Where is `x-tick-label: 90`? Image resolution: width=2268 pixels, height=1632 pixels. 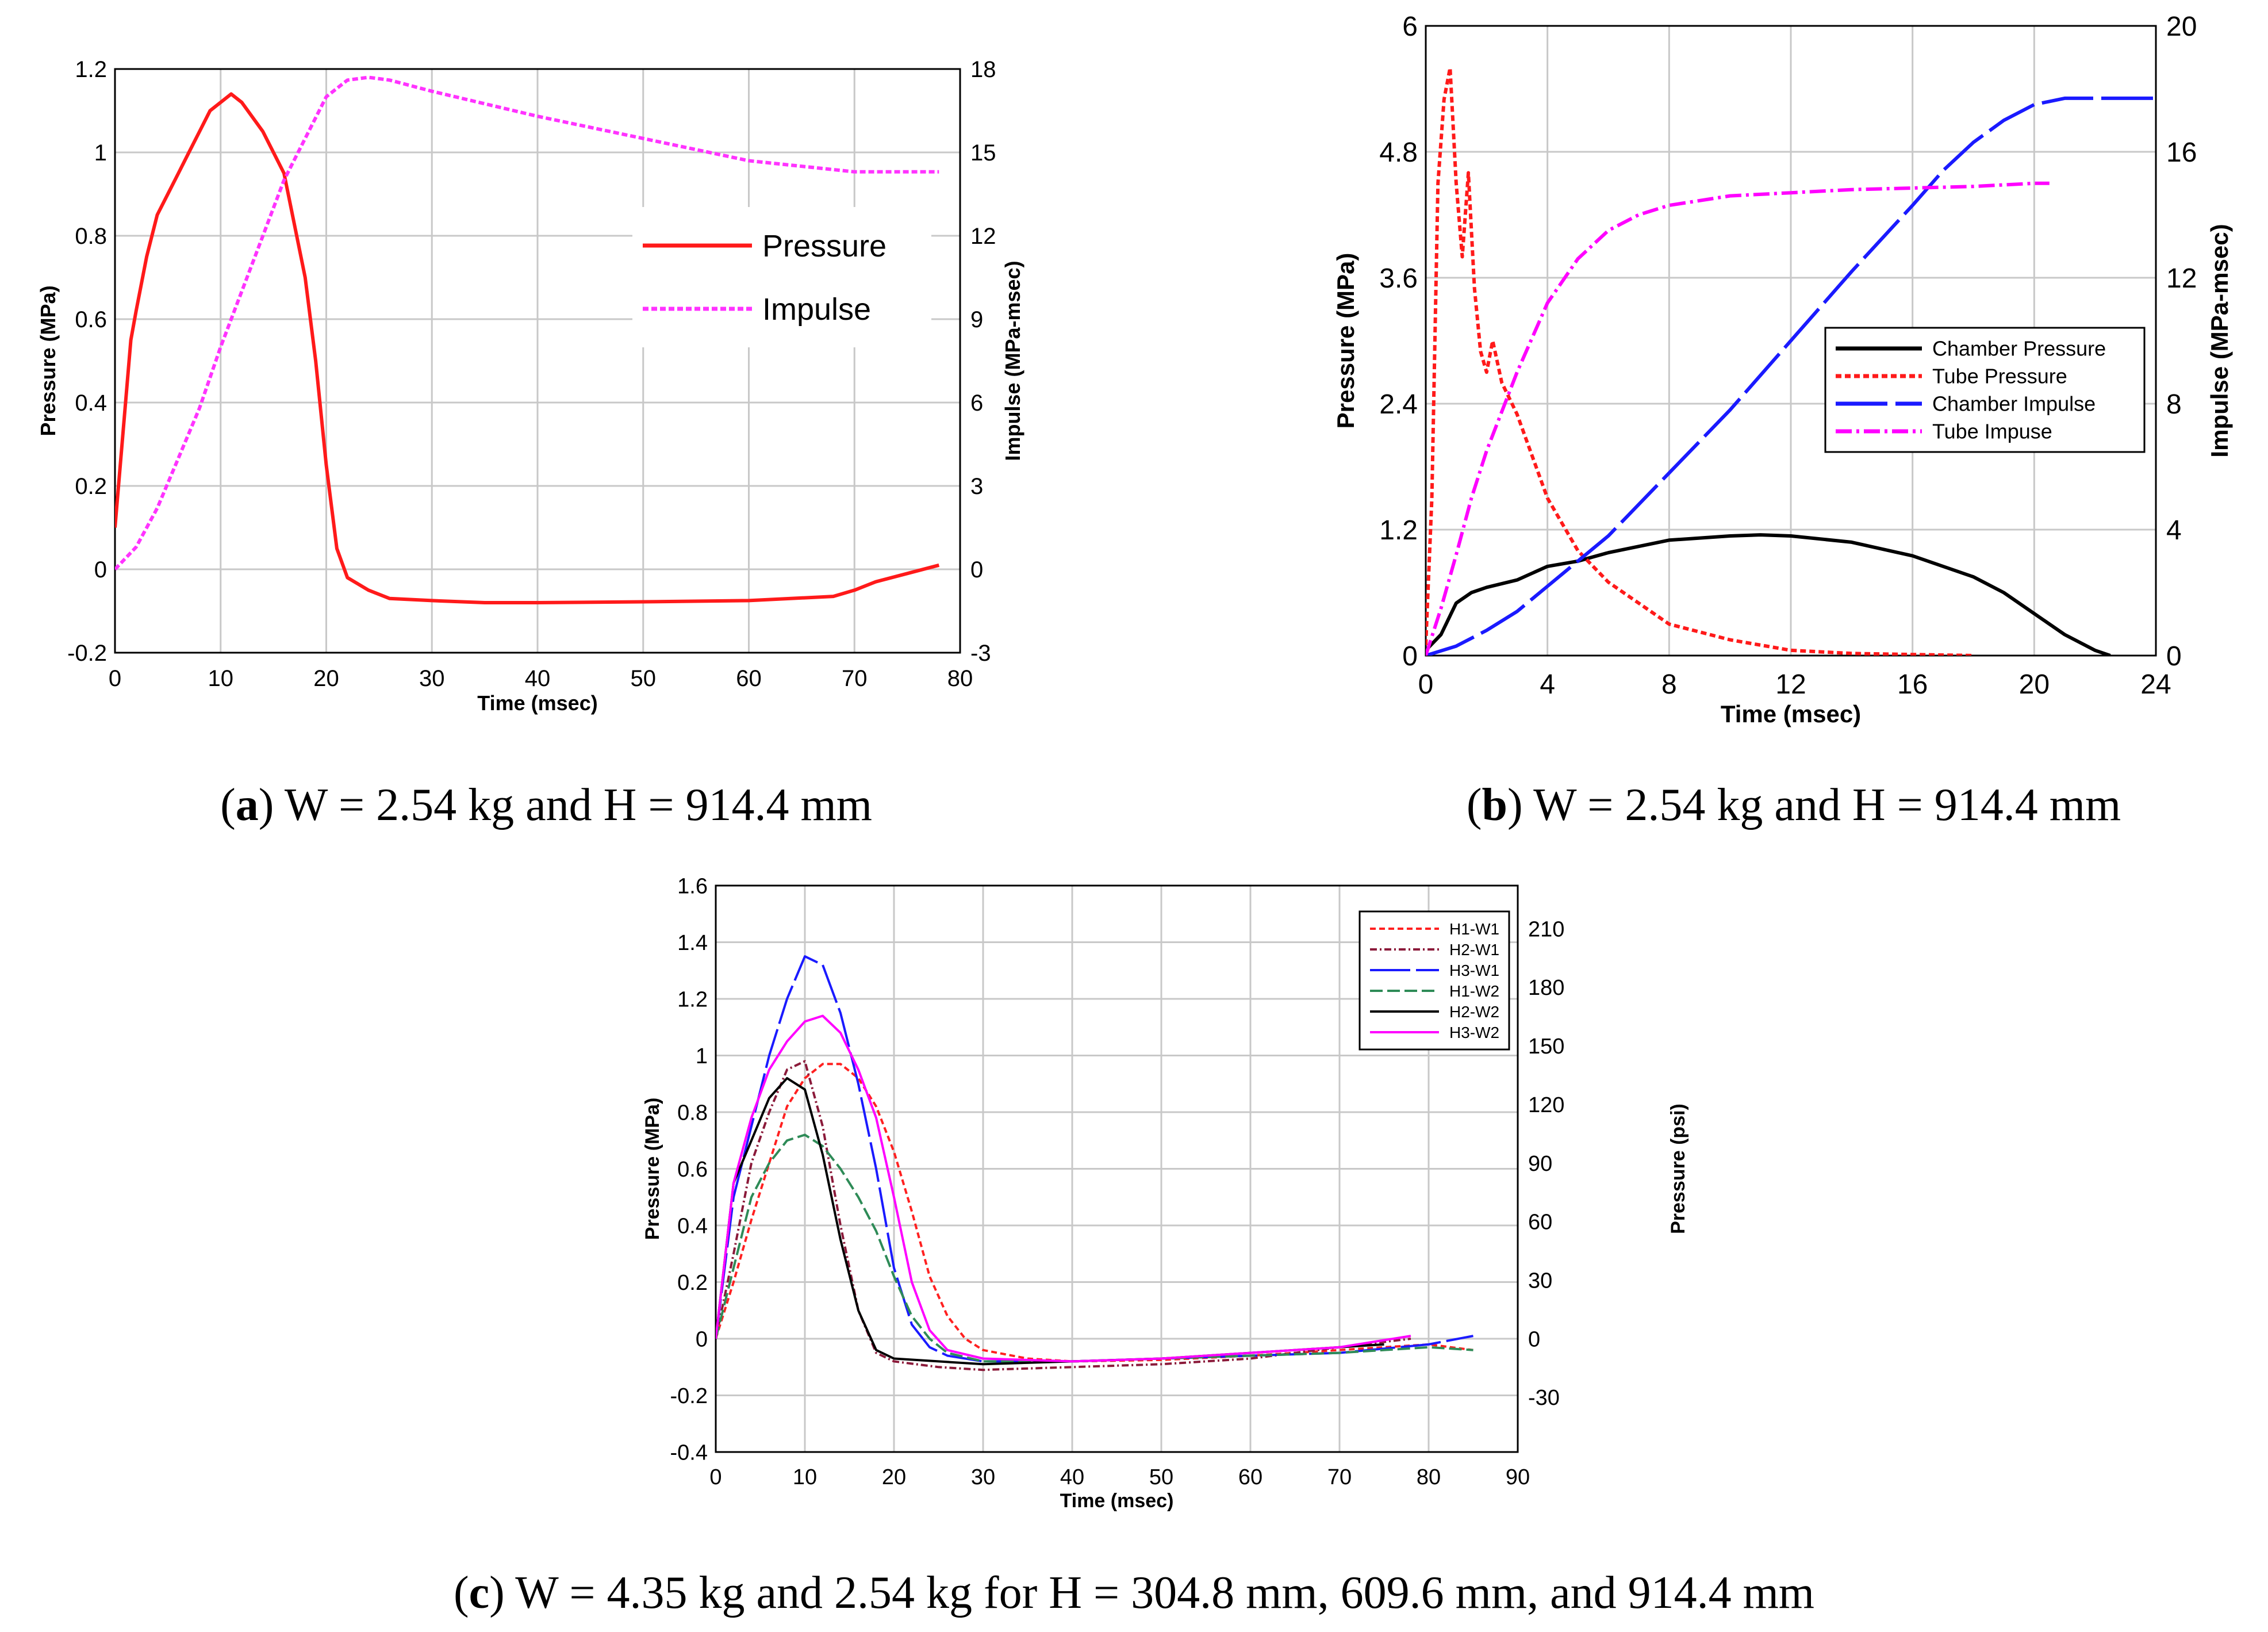
x-tick-label: 90 is located at coordinates (1518, 1477).